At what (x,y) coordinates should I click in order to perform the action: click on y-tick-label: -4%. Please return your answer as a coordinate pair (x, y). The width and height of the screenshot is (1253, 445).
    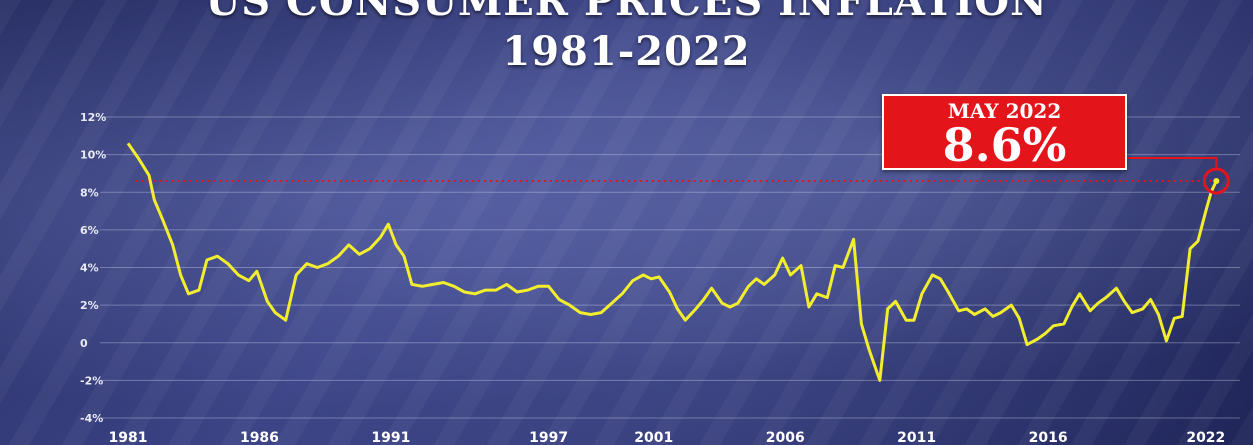
    Looking at the image, I should click on (91, 418).